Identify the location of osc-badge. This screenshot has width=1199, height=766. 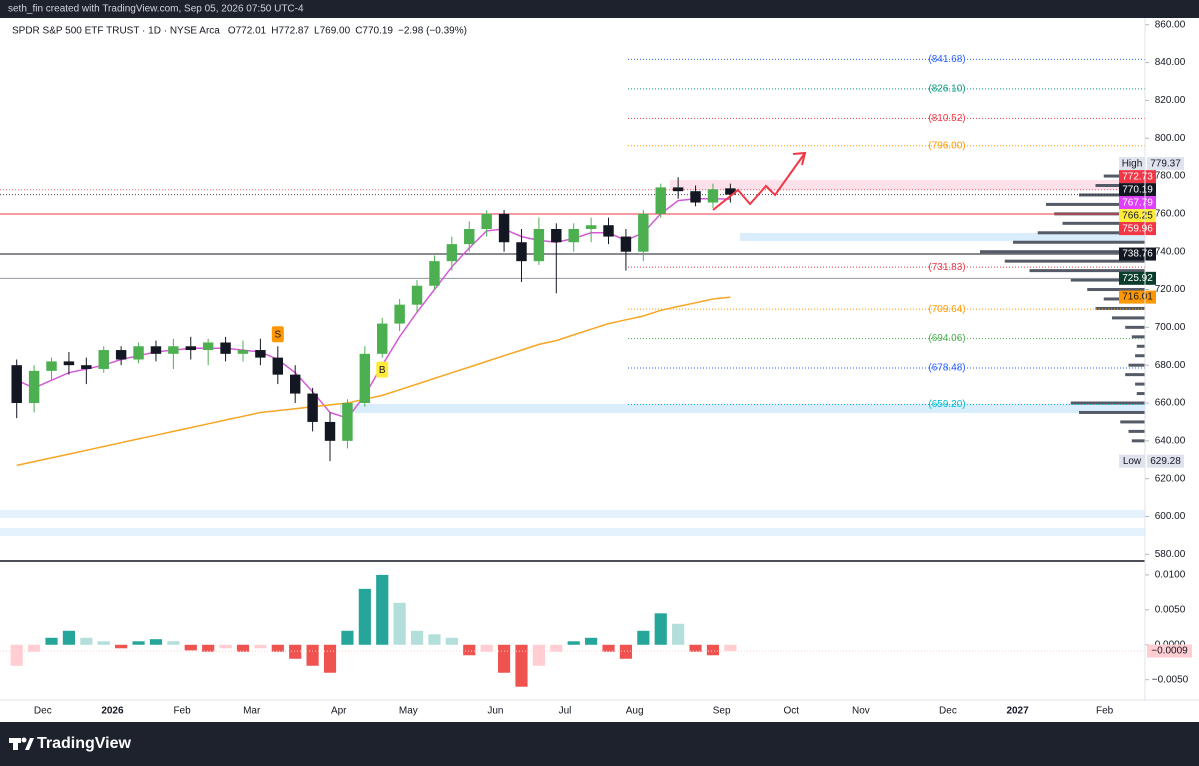
(1169, 651).